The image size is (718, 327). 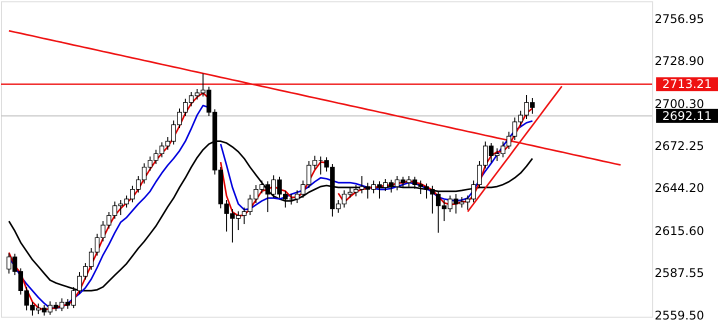 What do you see at coordinates (679, 188) in the screenshot?
I see `y-tick-label: 2644.20` at bounding box center [679, 188].